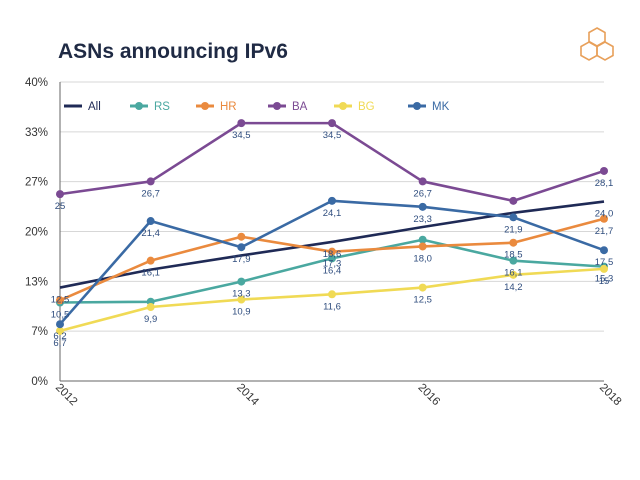 The image size is (640, 480). I want to click on data-label: 13,3, so click(241, 294).